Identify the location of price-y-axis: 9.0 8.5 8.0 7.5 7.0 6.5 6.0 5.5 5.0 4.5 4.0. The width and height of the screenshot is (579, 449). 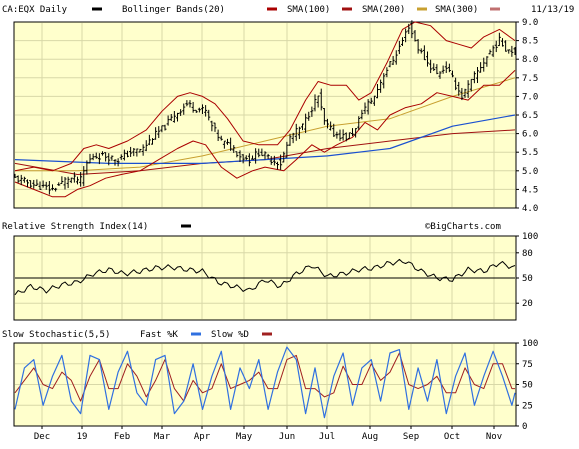
(527, 116).